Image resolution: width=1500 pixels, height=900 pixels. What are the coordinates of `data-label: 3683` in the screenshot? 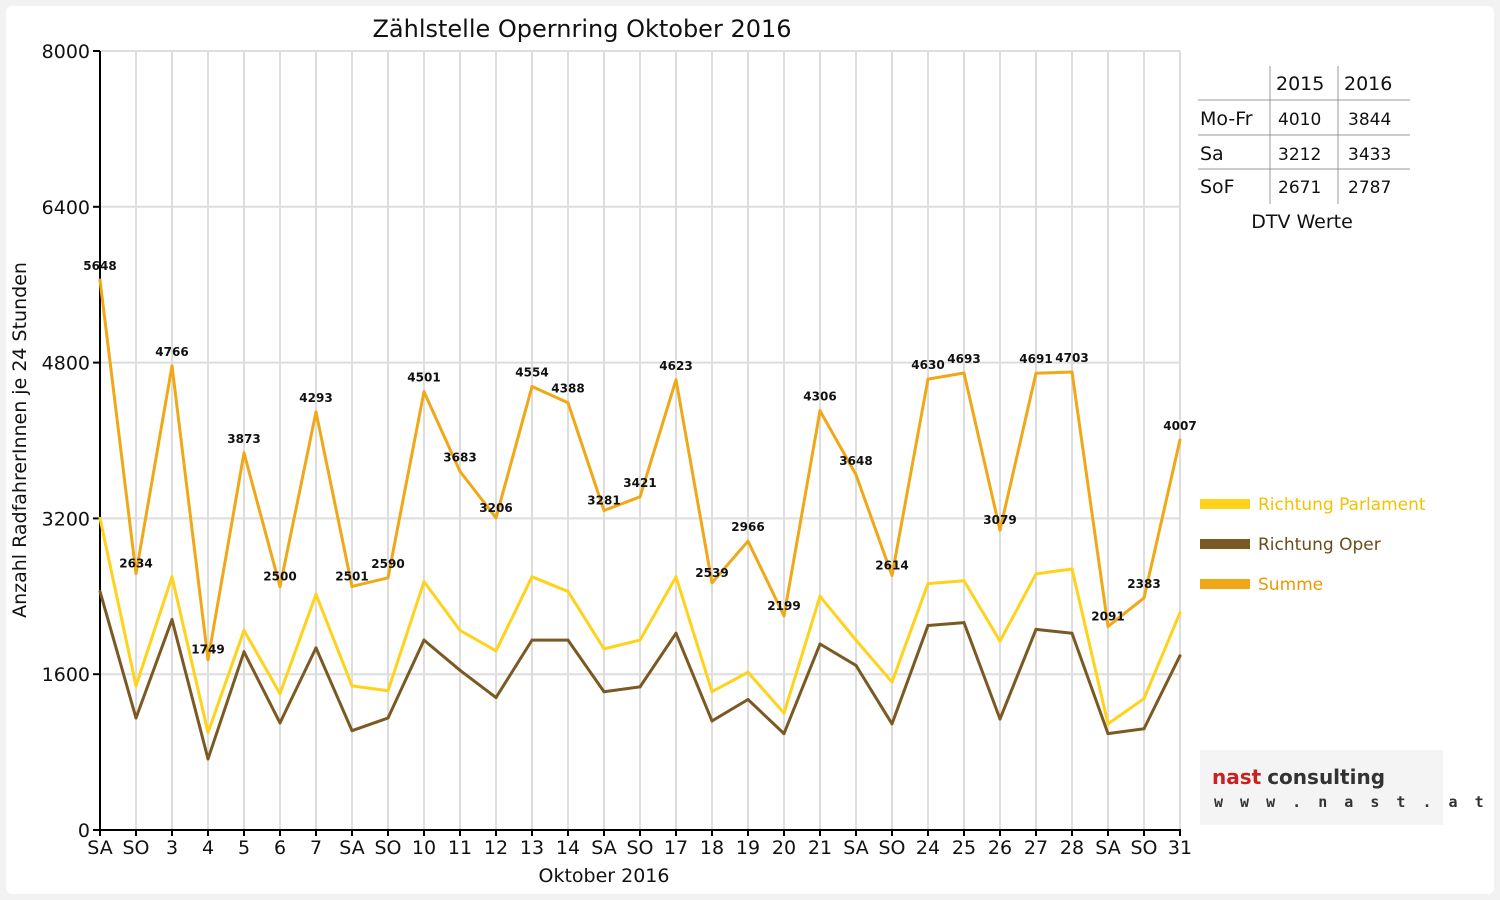 It's located at (459, 457).